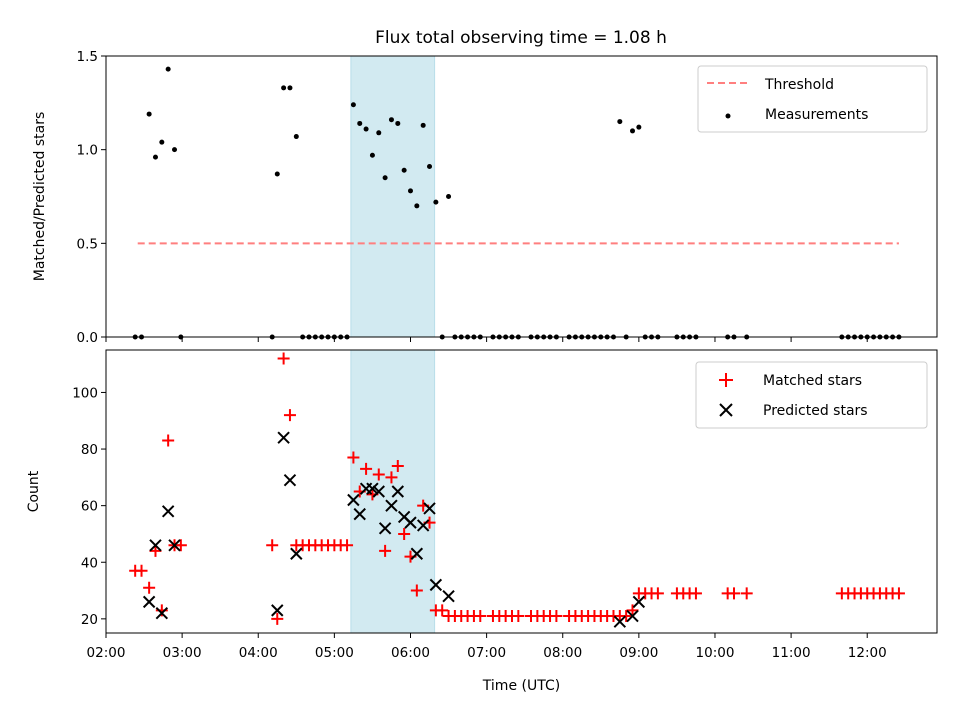 The height and width of the screenshot is (720, 960). I want to click on y-tick-label: 1.5, so click(87, 57).